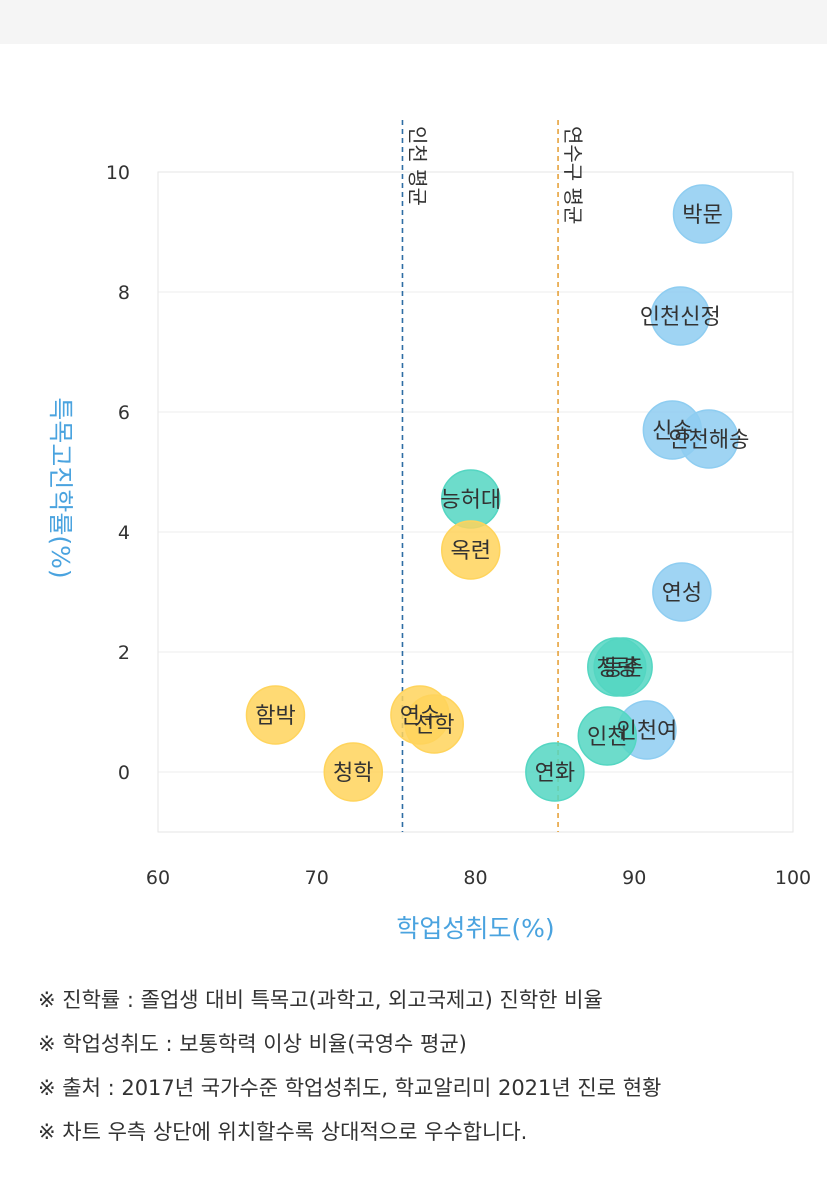 Image resolution: width=827 pixels, height=1200 pixels. I want to click on y-axis-title: 특목고진학률(%), so click(60, 487).